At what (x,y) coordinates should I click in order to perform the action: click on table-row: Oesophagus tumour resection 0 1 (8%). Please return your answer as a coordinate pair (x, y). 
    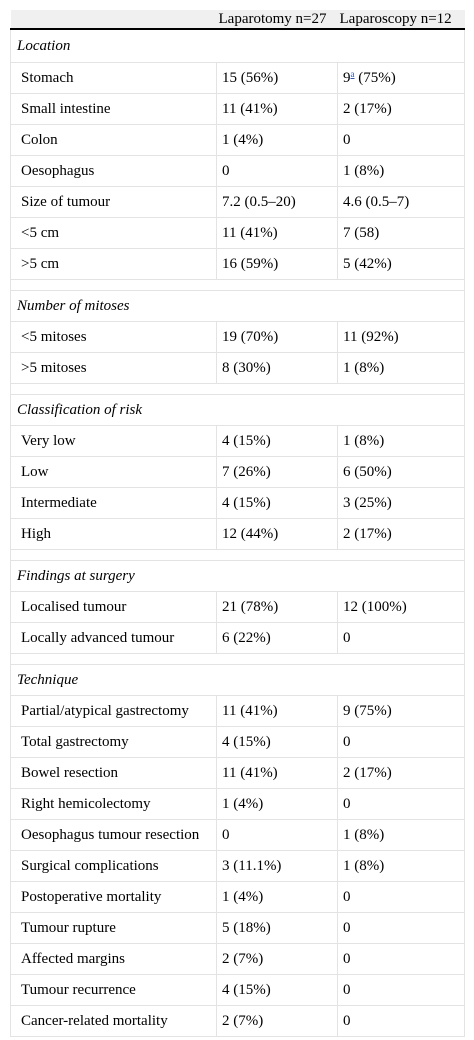
    Looking at the image, I should click on (237, 835).